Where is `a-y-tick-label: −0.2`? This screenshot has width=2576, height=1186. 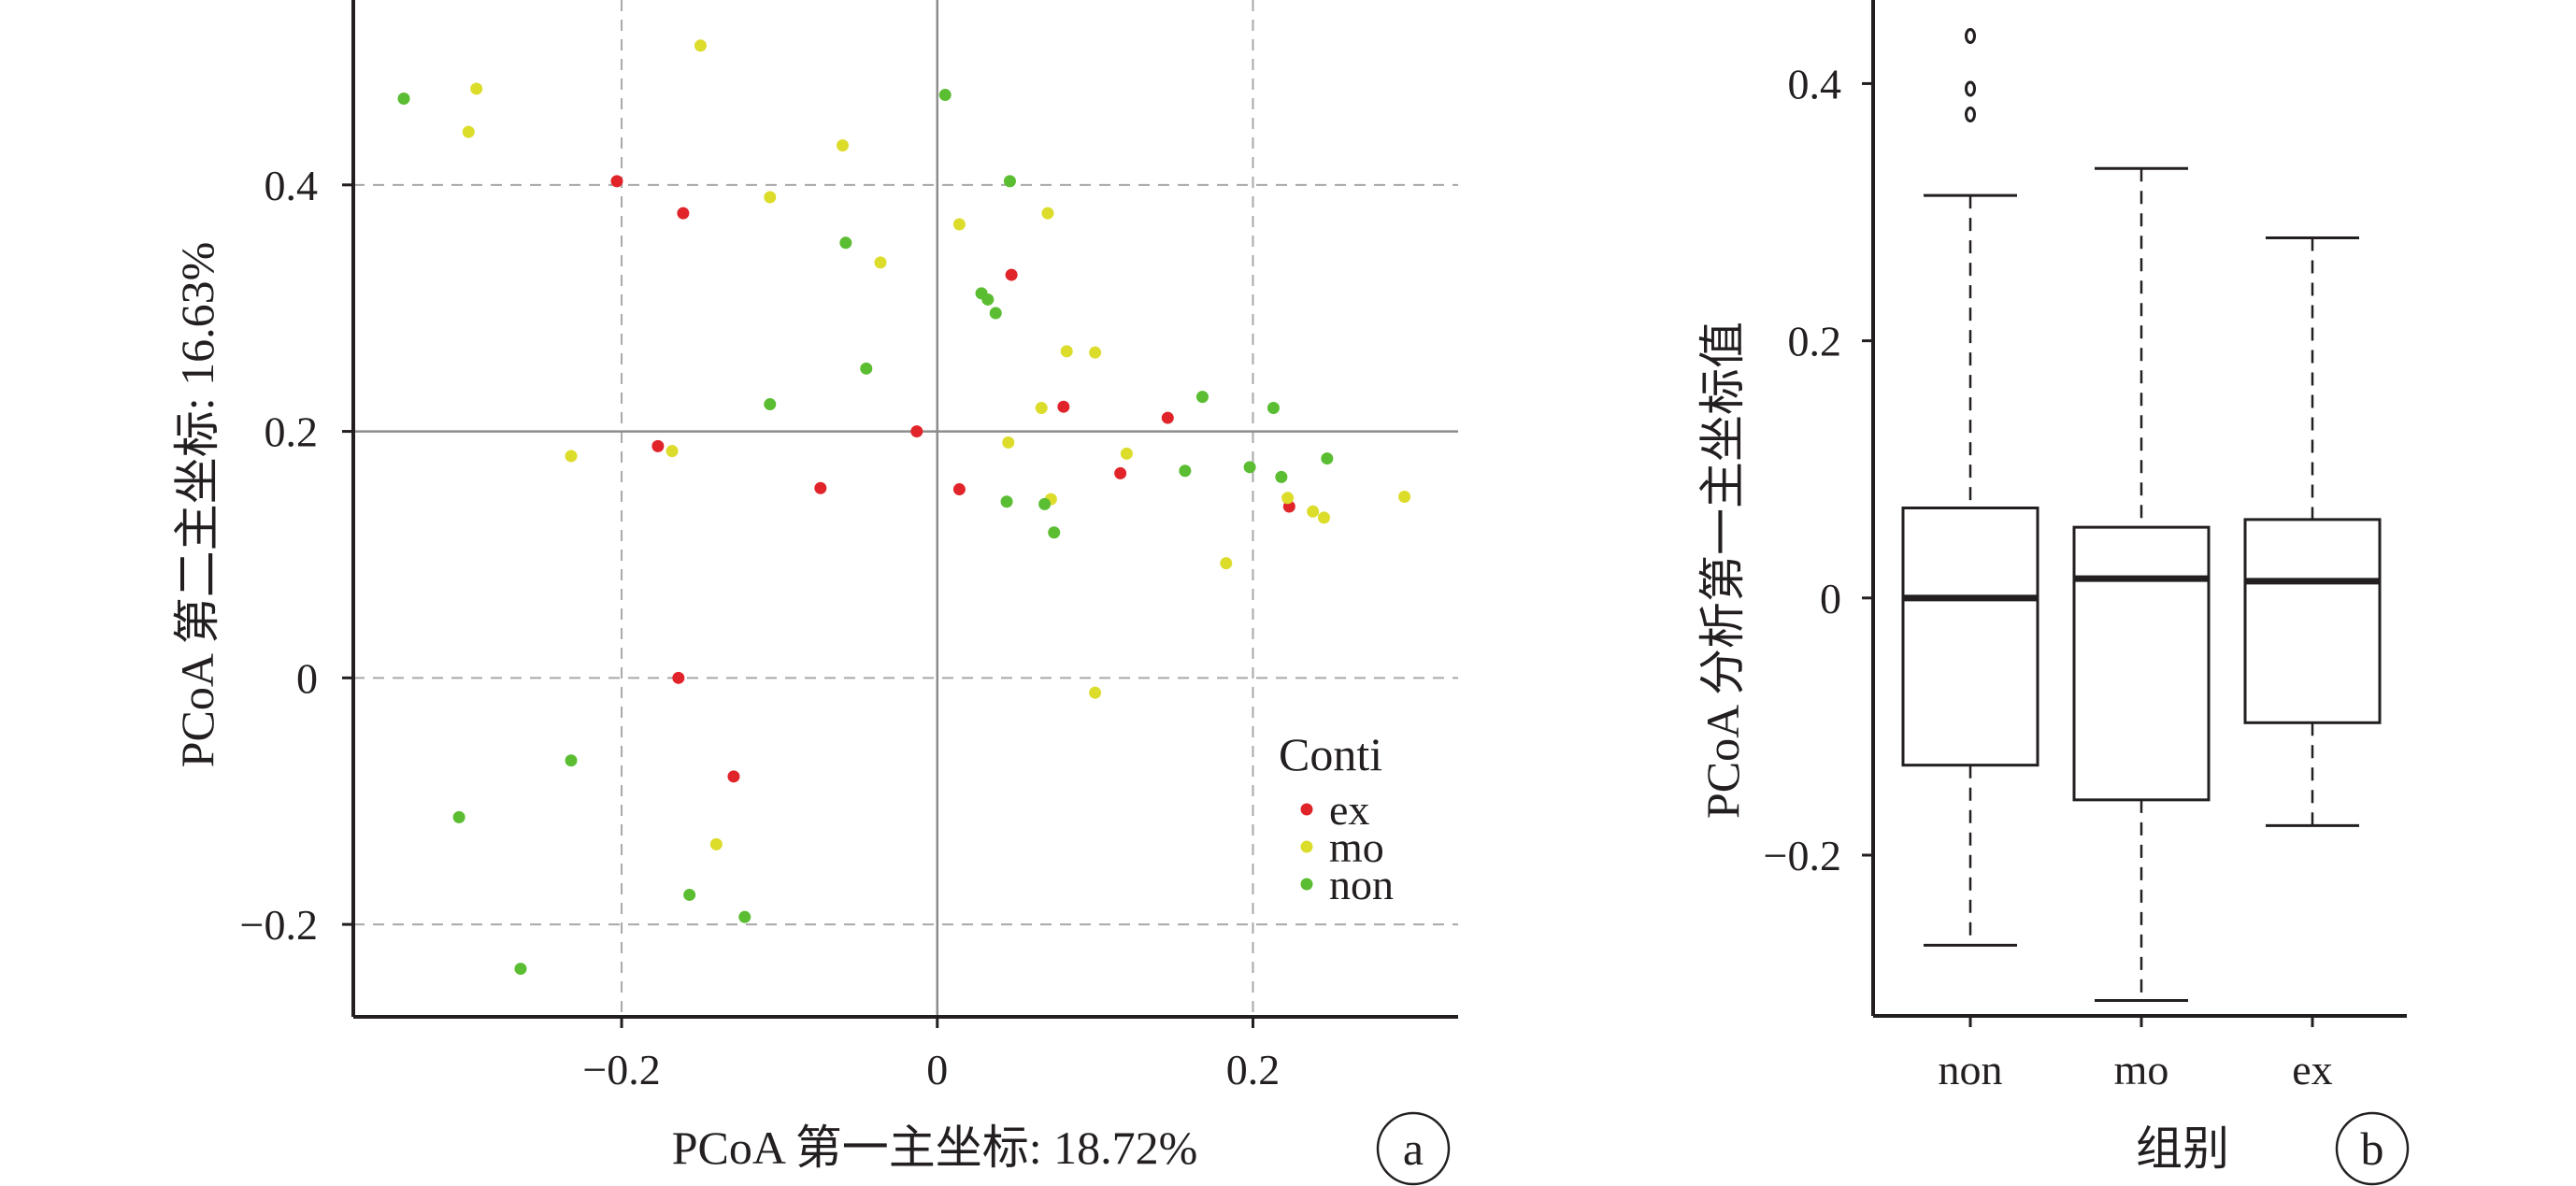 a-y-tick-label: −0.2 is located at coordinates (279, 925).